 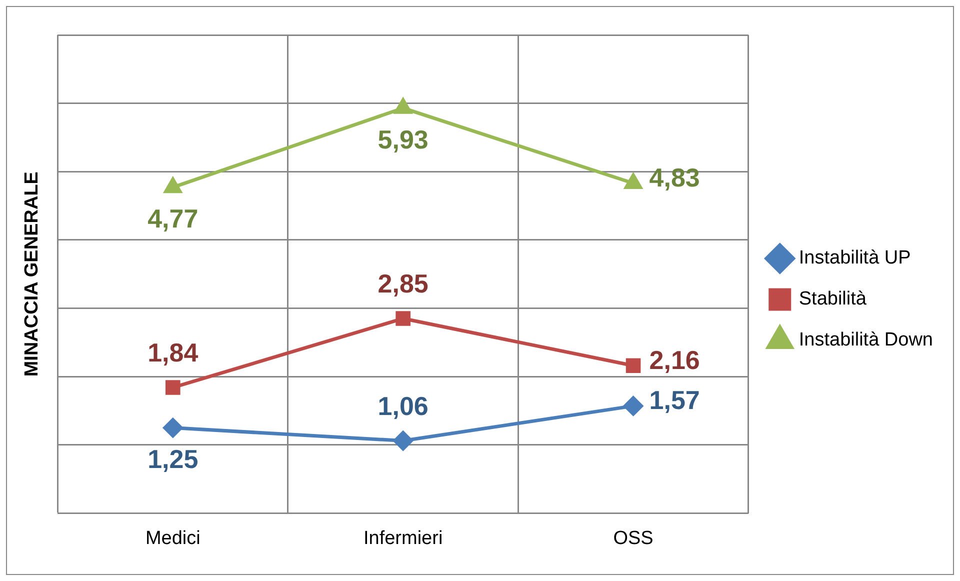 What do you see at coordinates (32, 274) in the screenshot?
I see `y-axis-title: MINACCIA GENERALE` at bounding box center [32, 274].